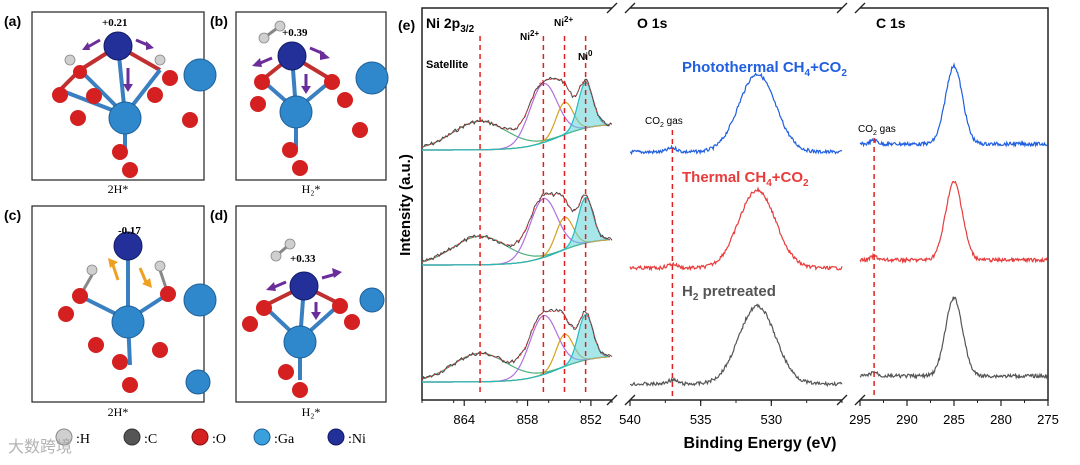 The image size is (1080, 465). I want to click on panel-d-caption: H₂*, so click(311, 412).